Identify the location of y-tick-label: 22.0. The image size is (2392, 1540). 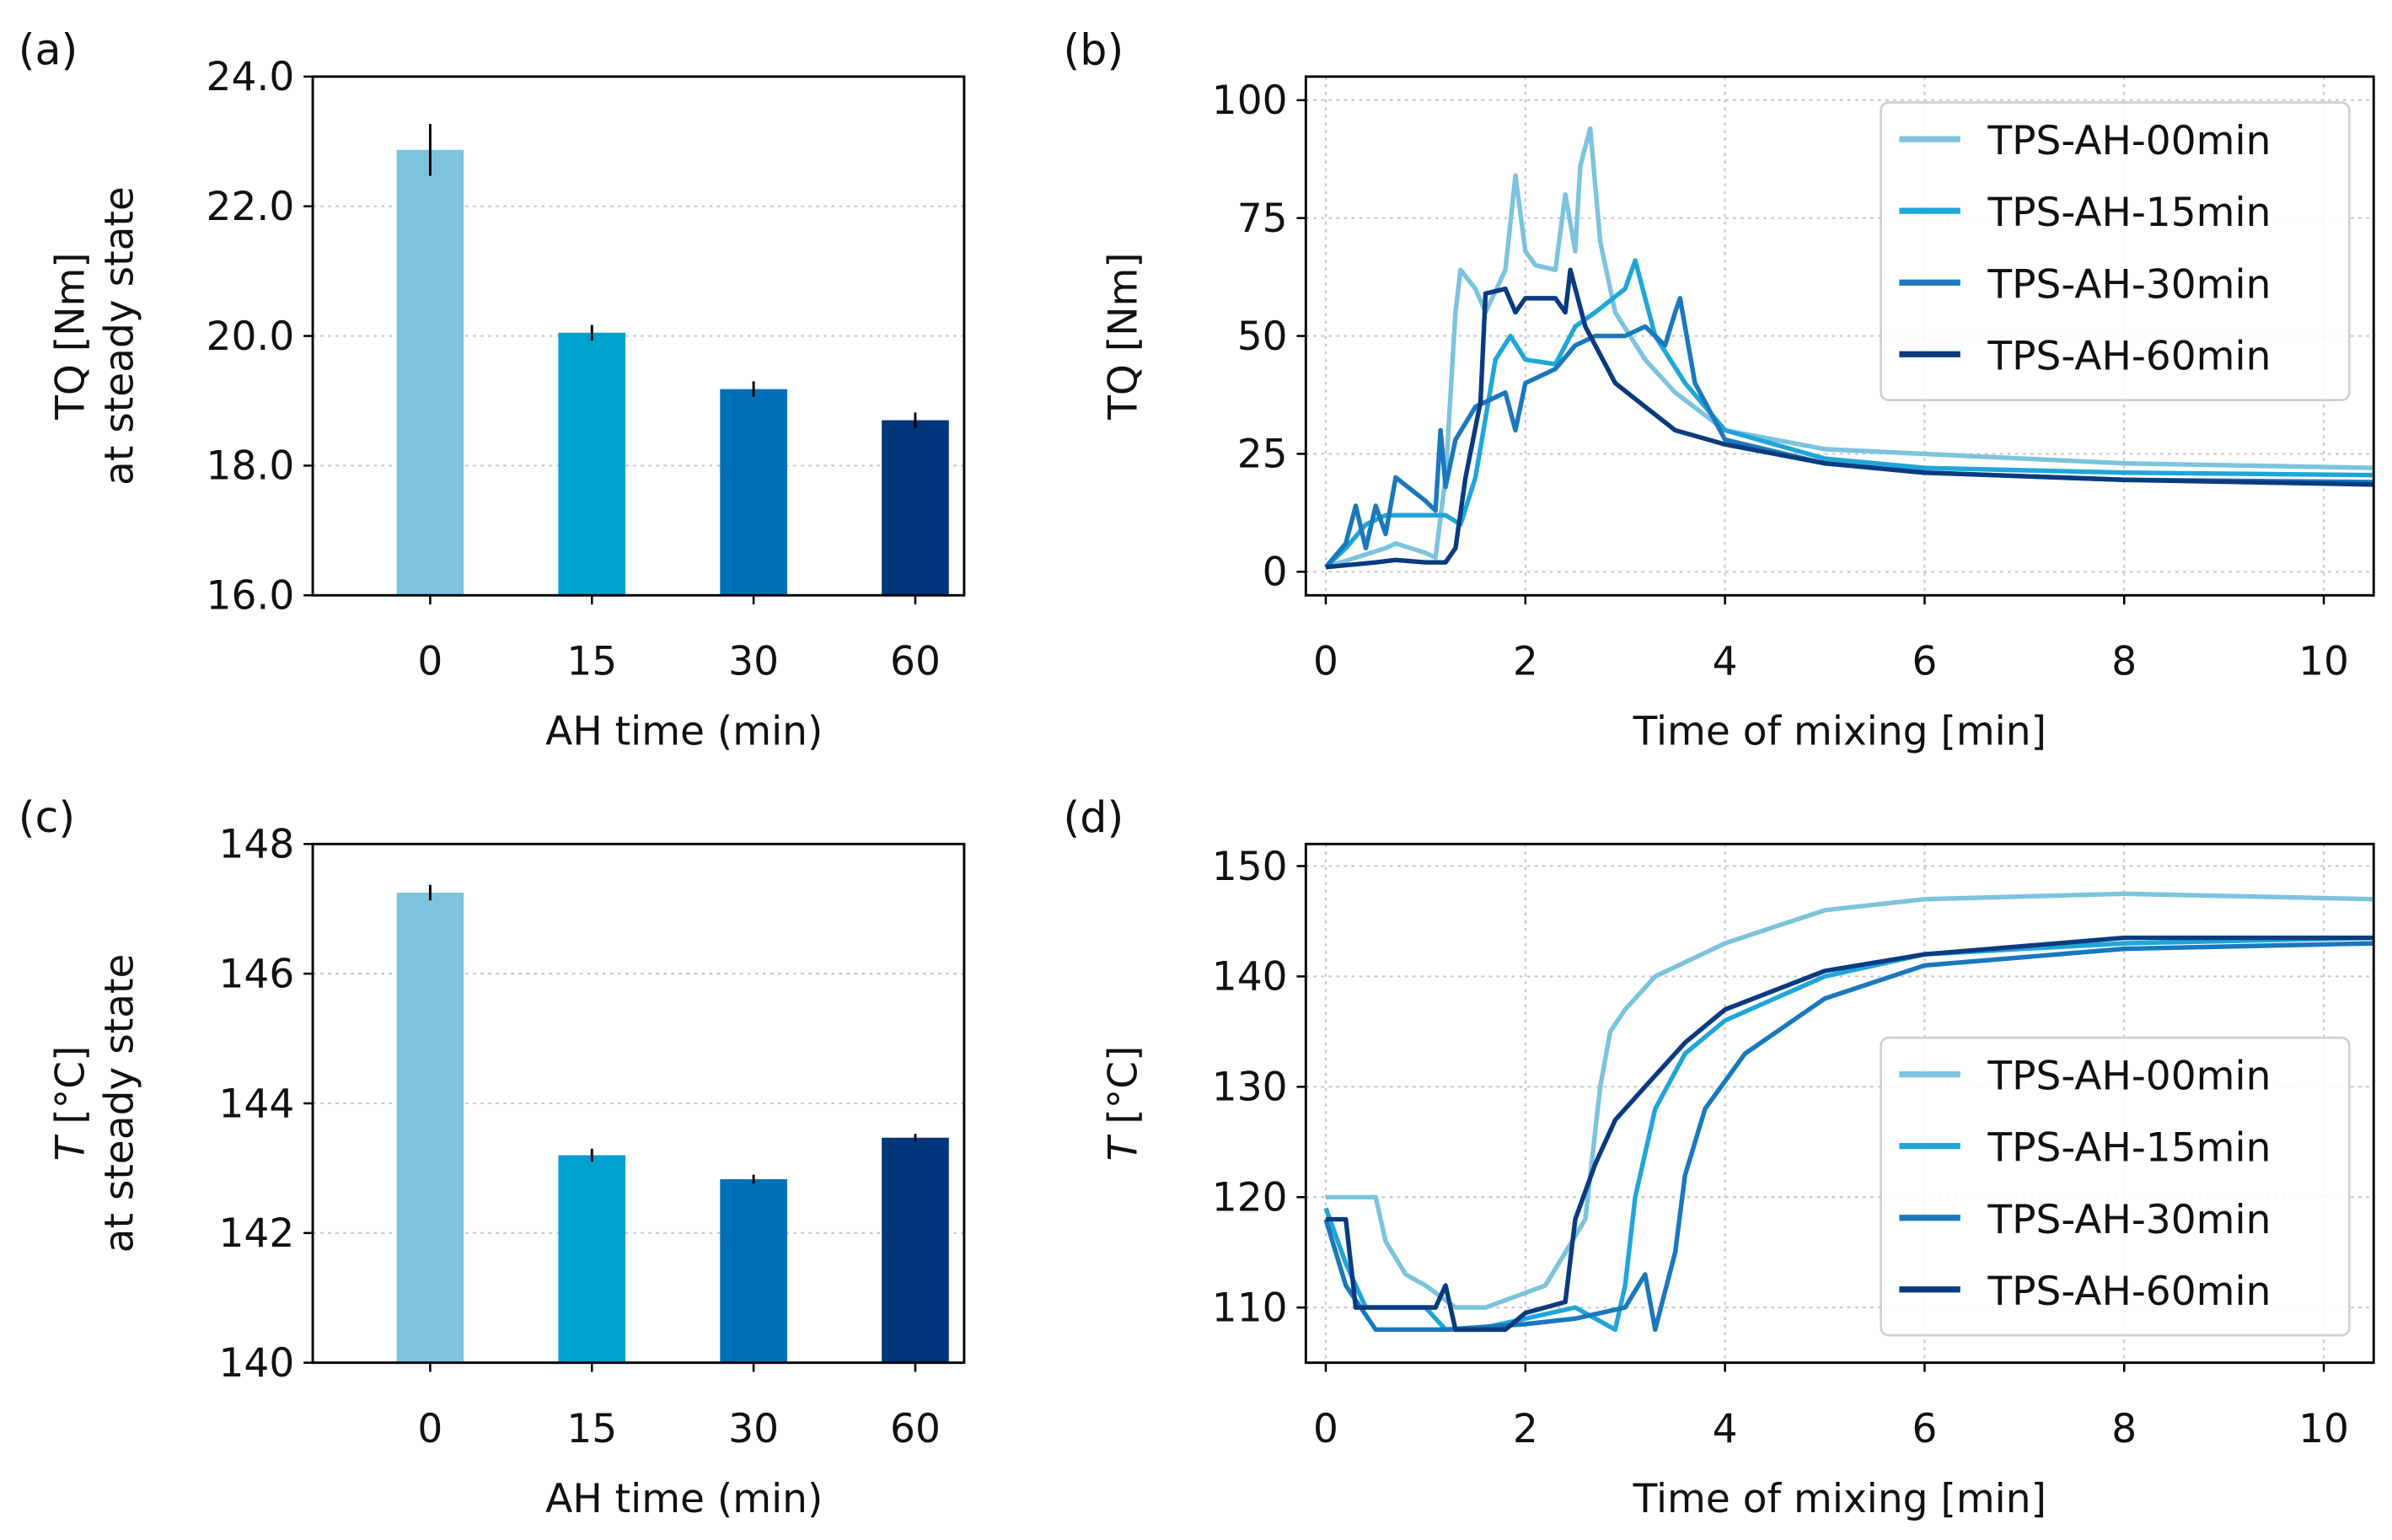
(251, 207).